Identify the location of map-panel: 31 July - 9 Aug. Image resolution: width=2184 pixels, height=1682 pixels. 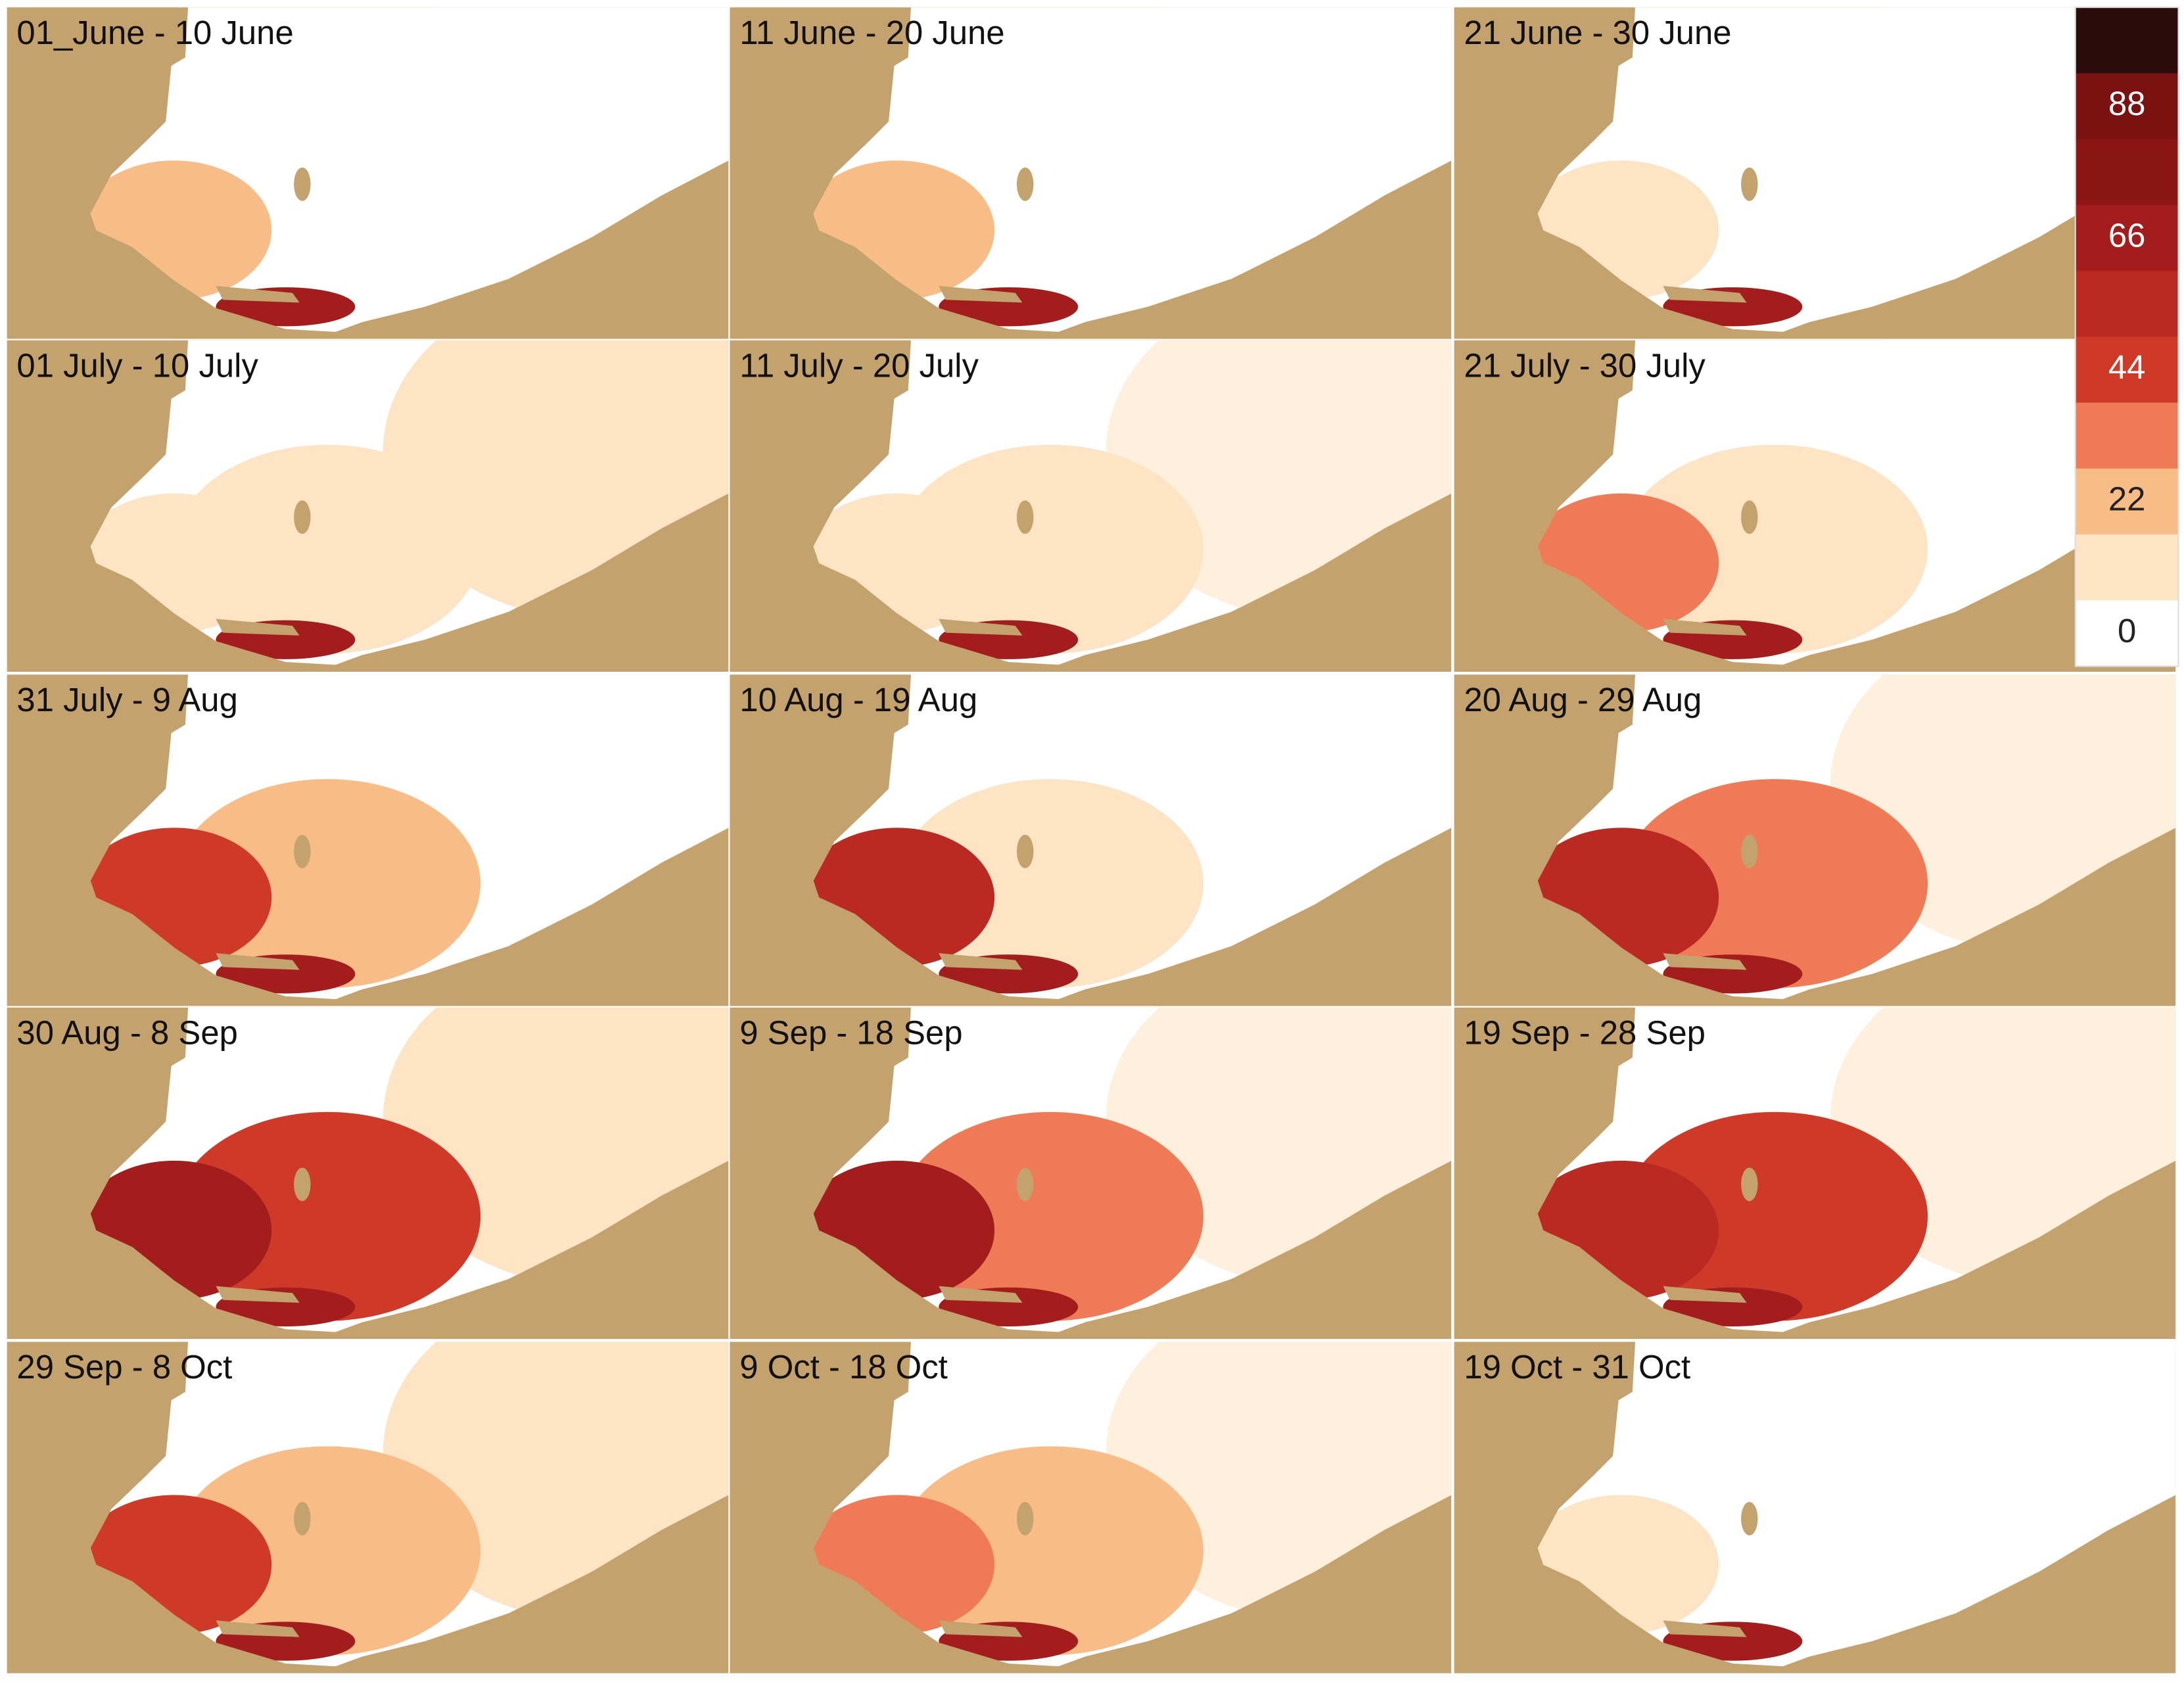
(368, 840).